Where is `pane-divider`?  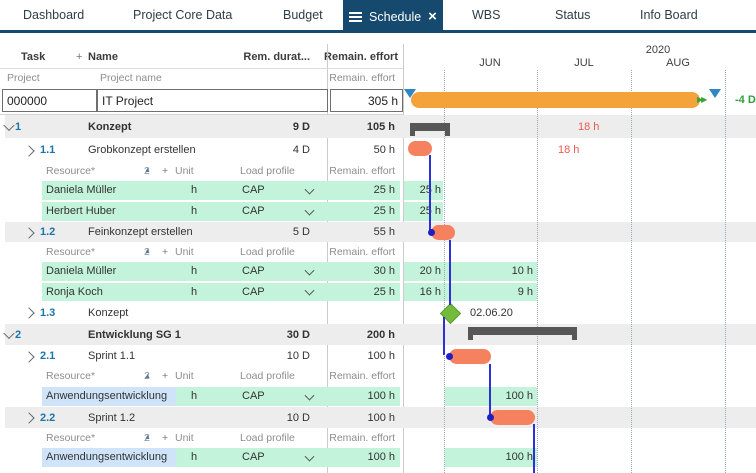 pane-divider is located at coordinates (403, 258).